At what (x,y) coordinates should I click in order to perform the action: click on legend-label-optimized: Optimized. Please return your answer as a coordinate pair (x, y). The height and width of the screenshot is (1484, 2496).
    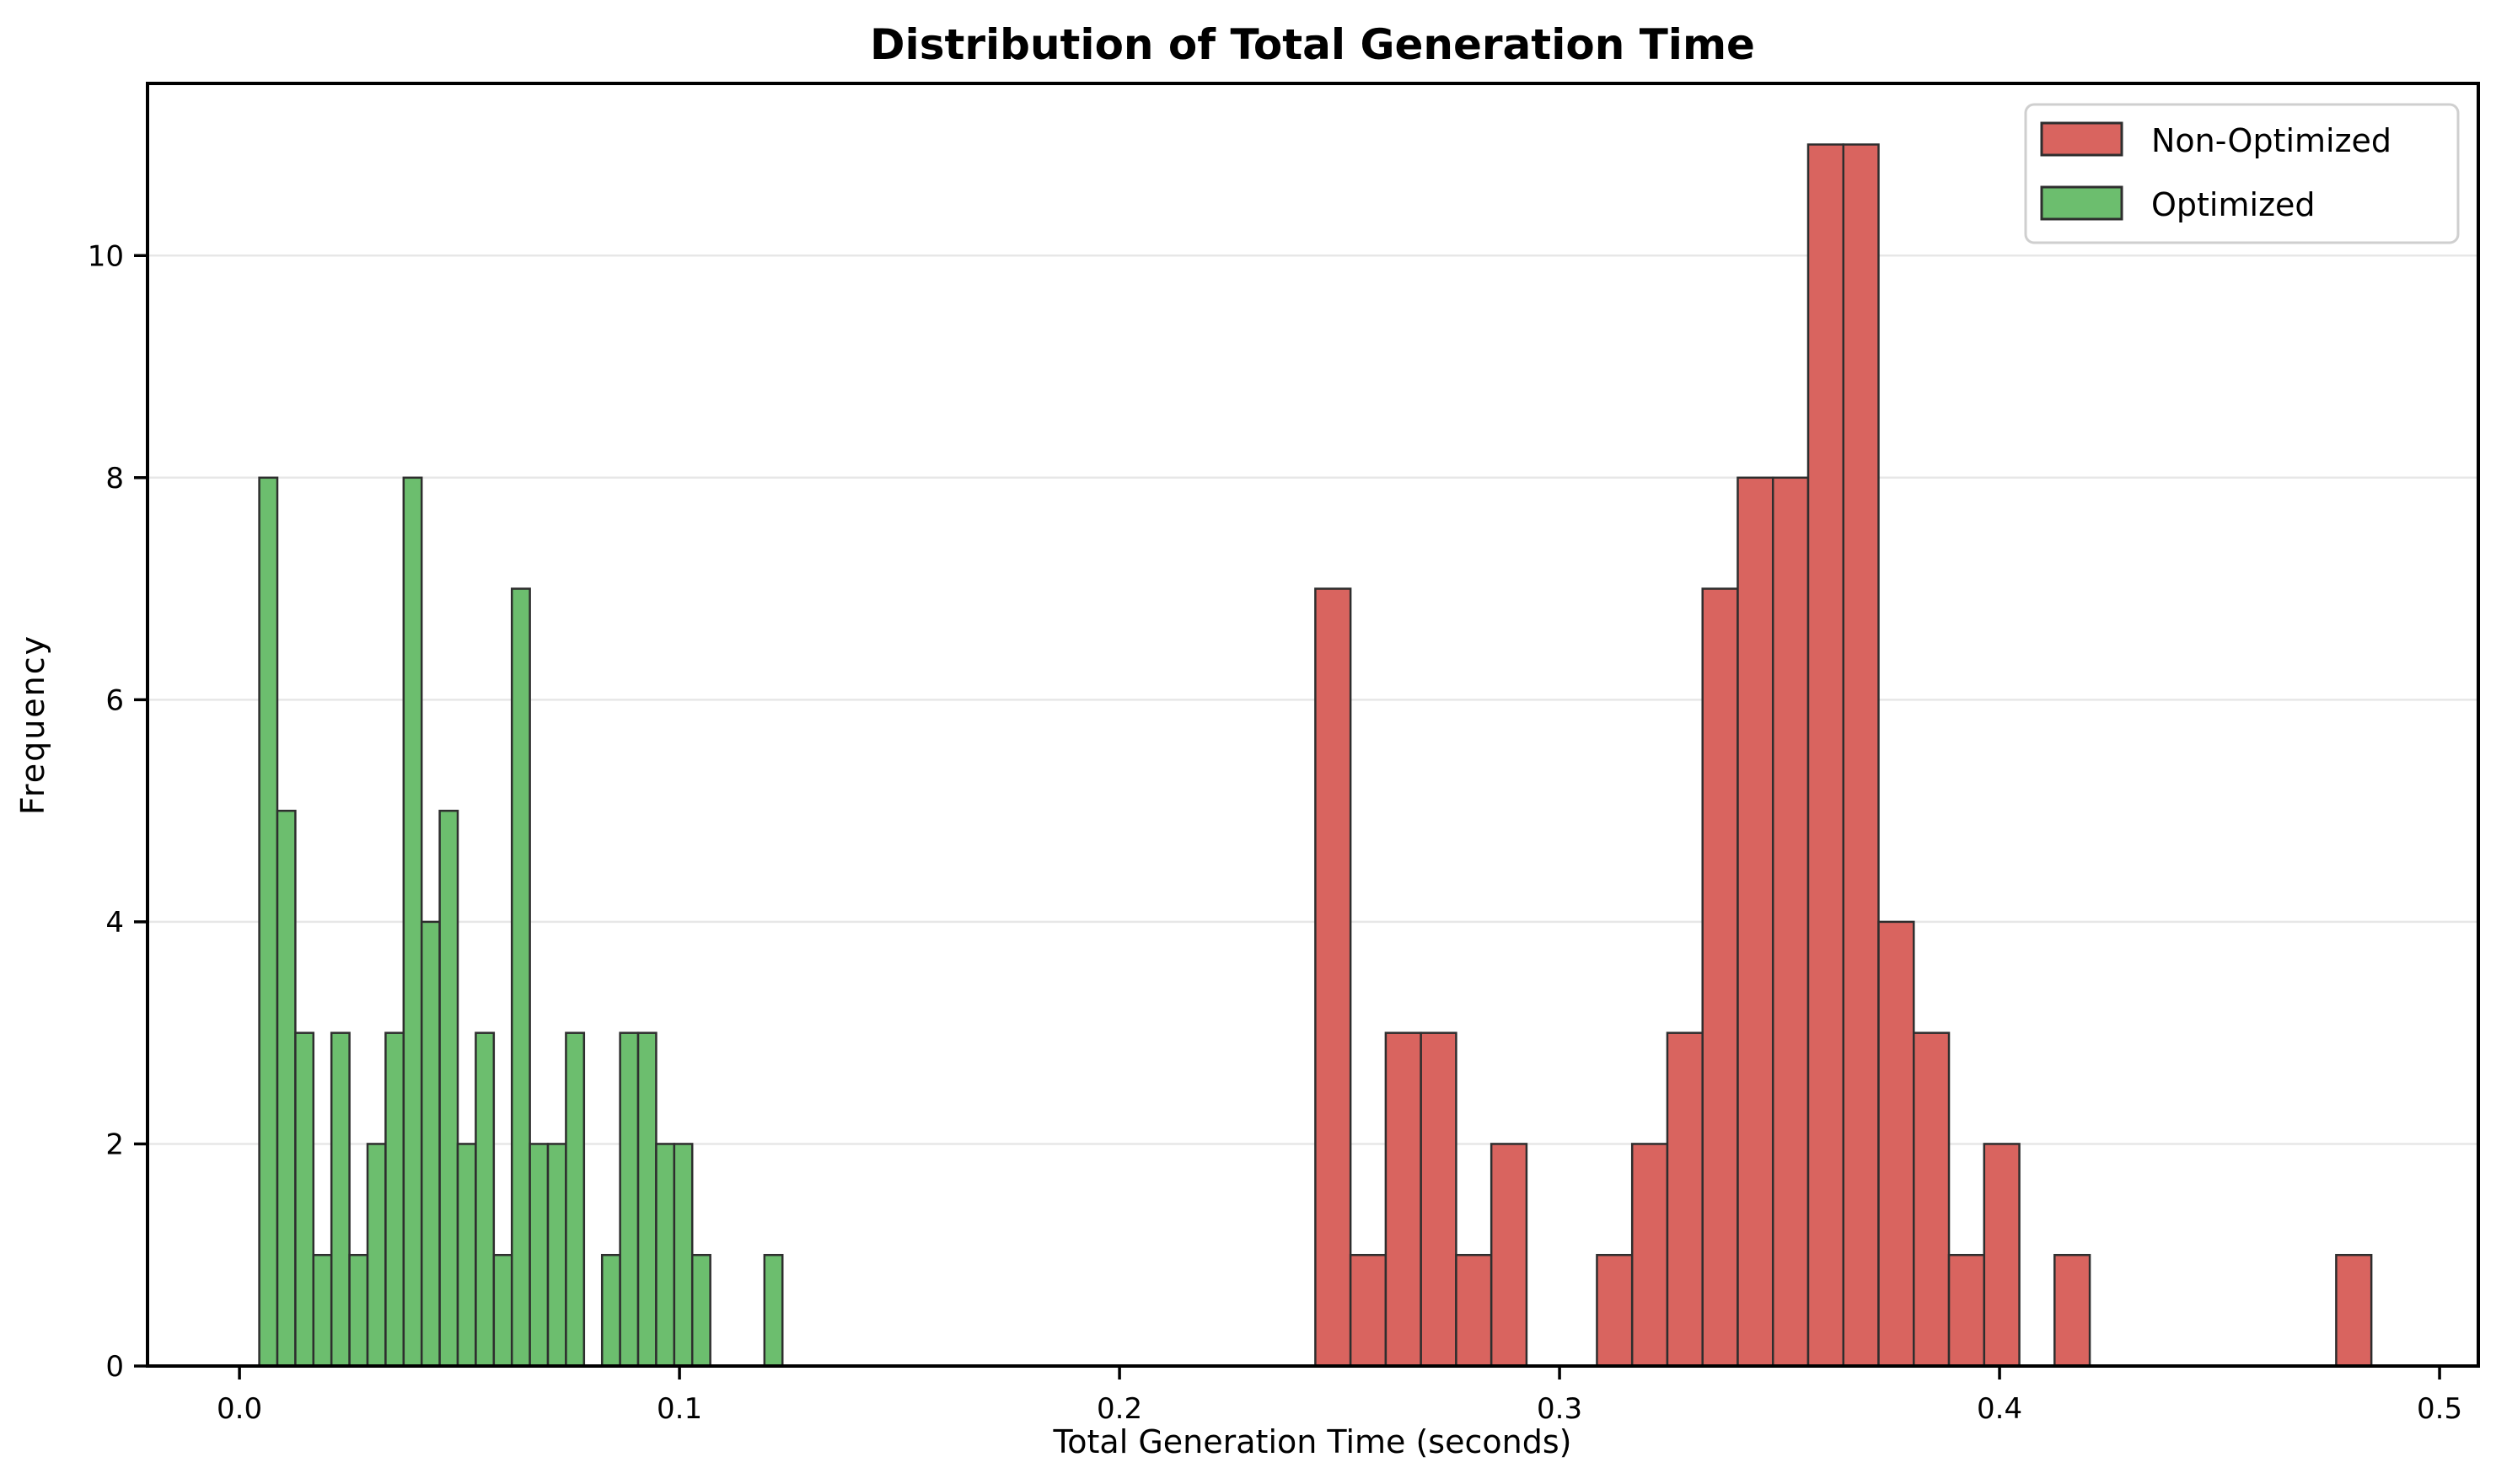
    Looking at the image, I should click on (2233, 204).